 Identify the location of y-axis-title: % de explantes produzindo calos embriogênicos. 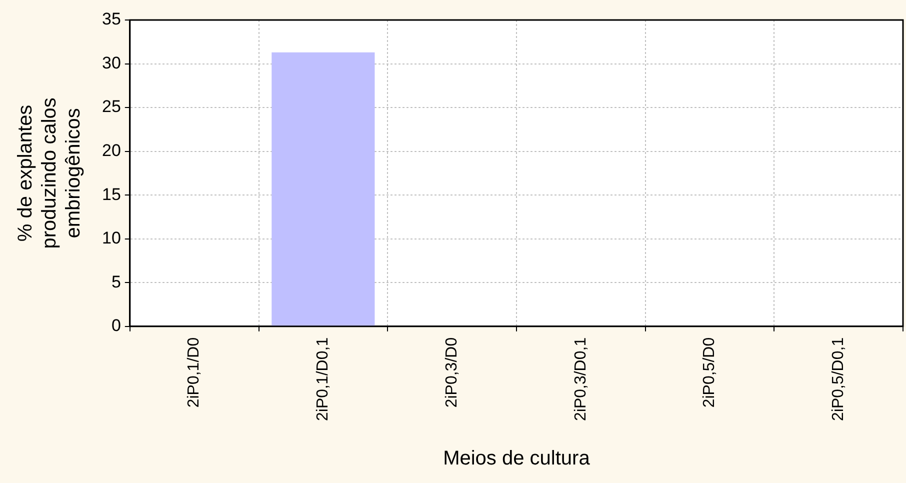
(49, 173).